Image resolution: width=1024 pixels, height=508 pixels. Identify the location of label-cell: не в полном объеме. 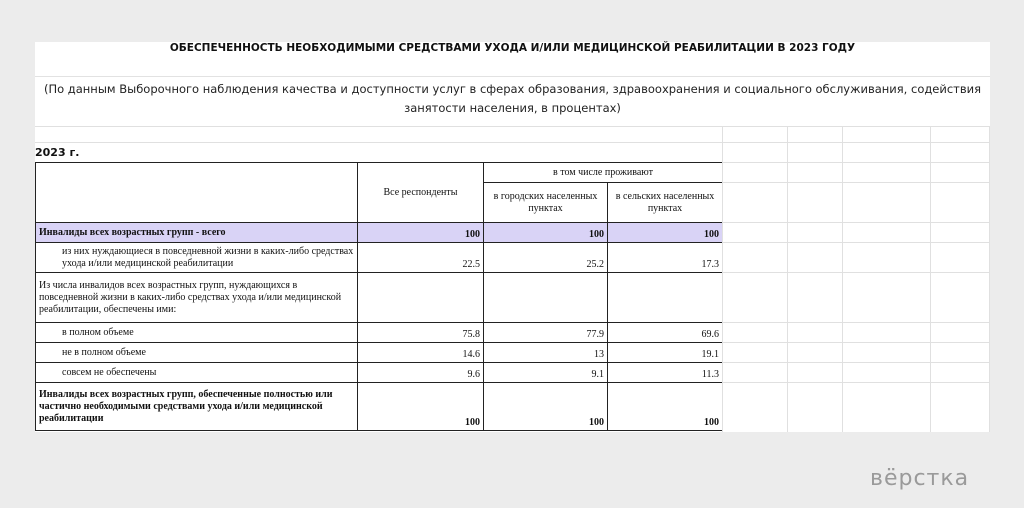
(196, 352).